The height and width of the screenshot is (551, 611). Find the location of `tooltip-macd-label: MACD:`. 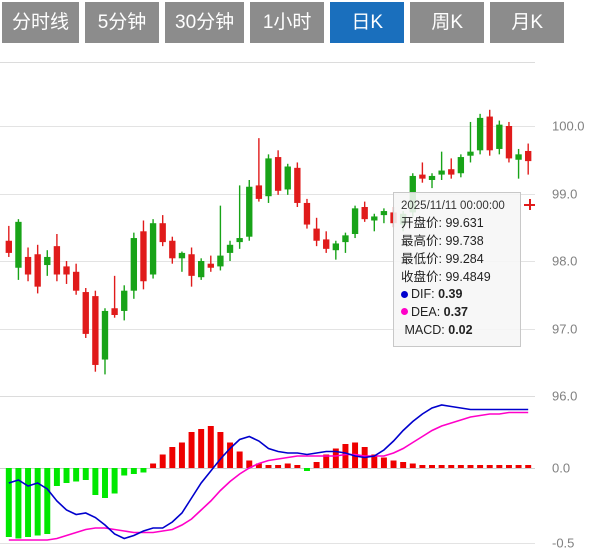

tooltip-macd-label: MACD: is located at coordinates (424, 329).